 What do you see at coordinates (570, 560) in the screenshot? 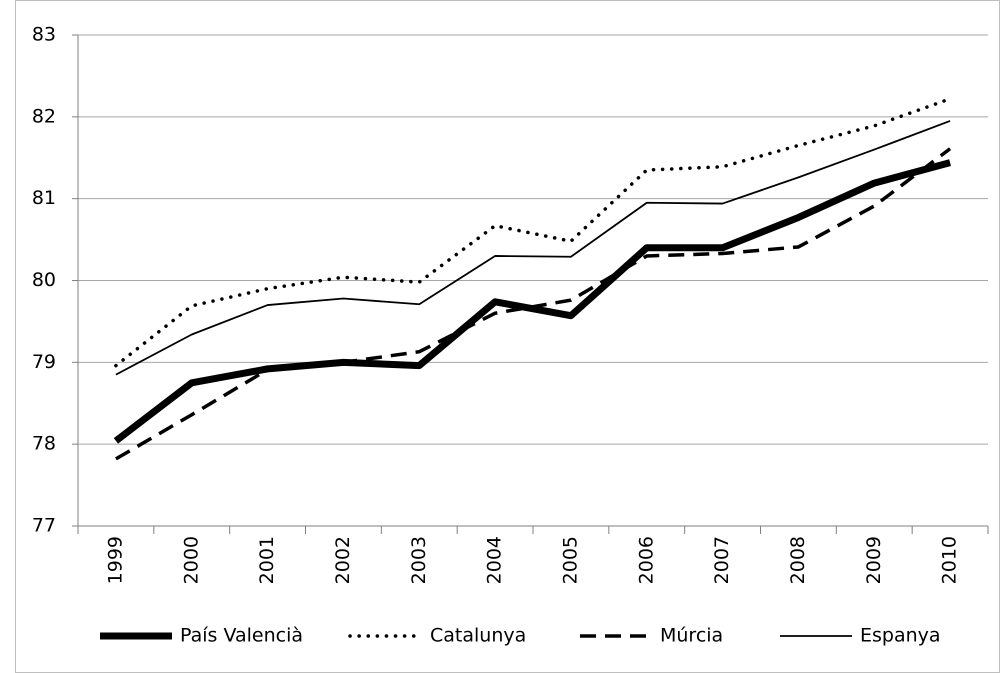
I see `x-tick-label: 2005` at bounding box center [570, 560].